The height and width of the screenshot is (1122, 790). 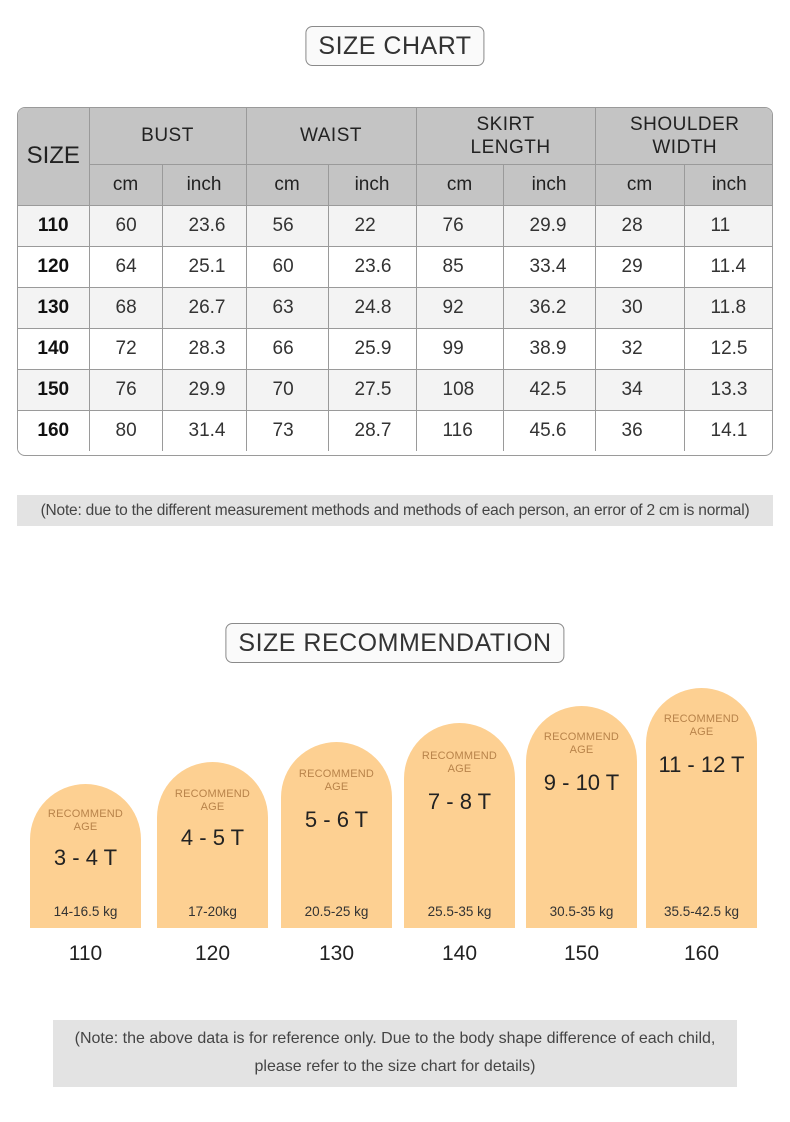 What do you see at coordinates (459, 307) in the screenshot?
I see `measurement-cell: 92` at bounding box center [459, 307].